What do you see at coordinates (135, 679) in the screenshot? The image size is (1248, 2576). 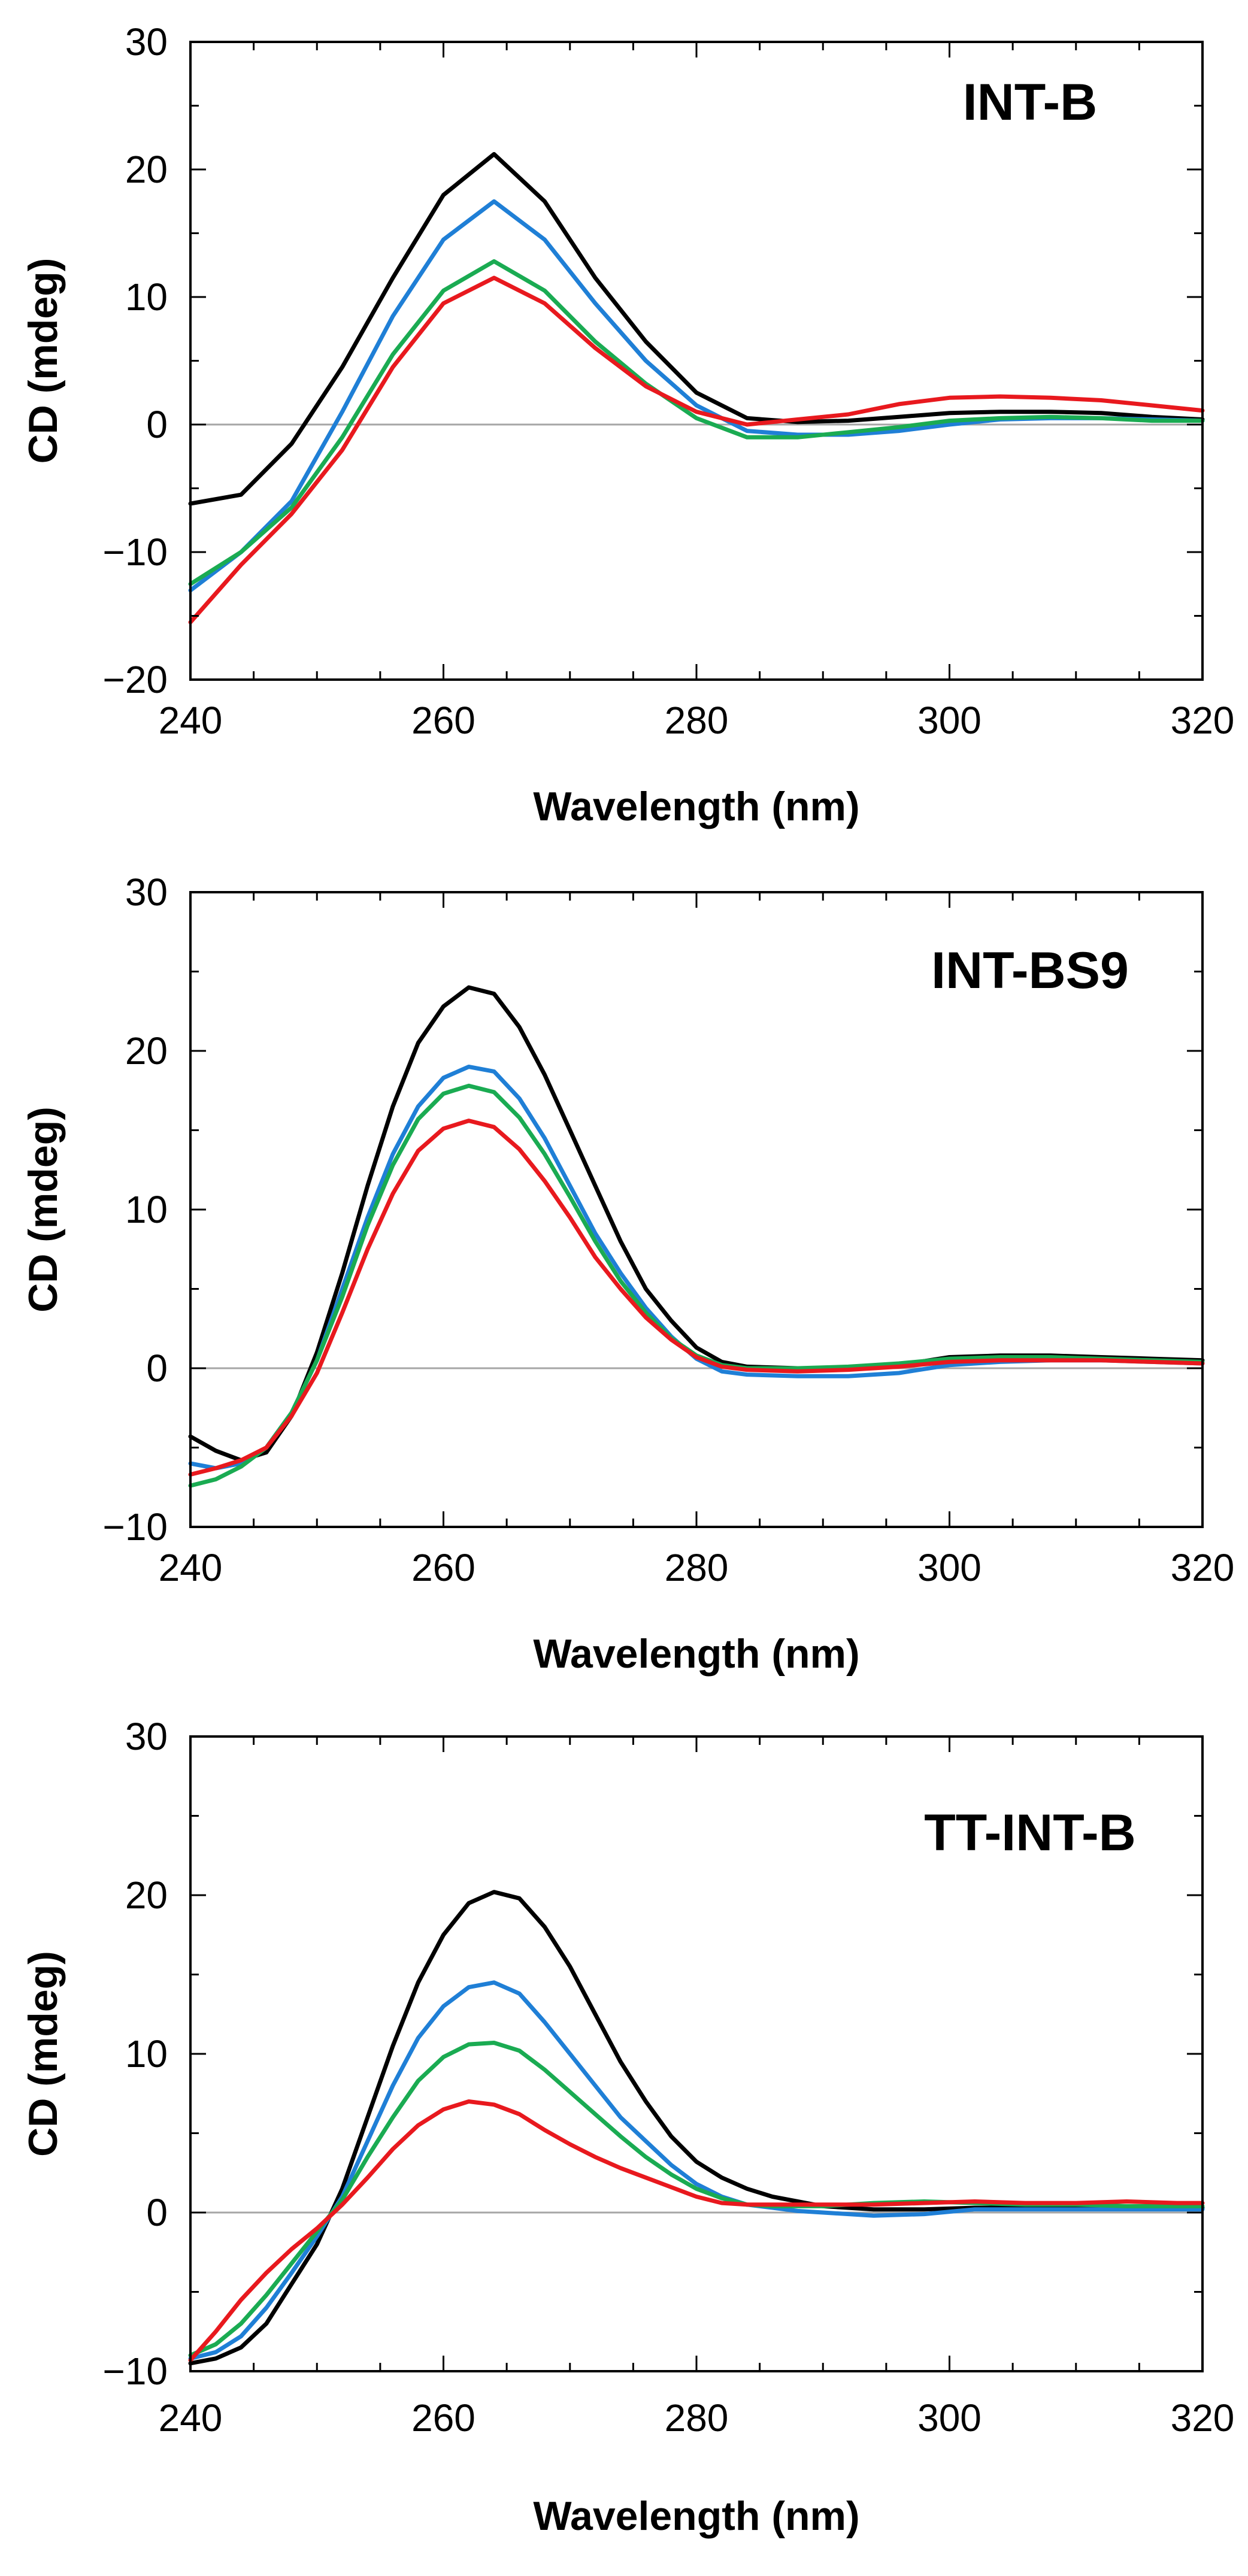 I see `y-tick-label: −20` at bounding box center [135, 679].